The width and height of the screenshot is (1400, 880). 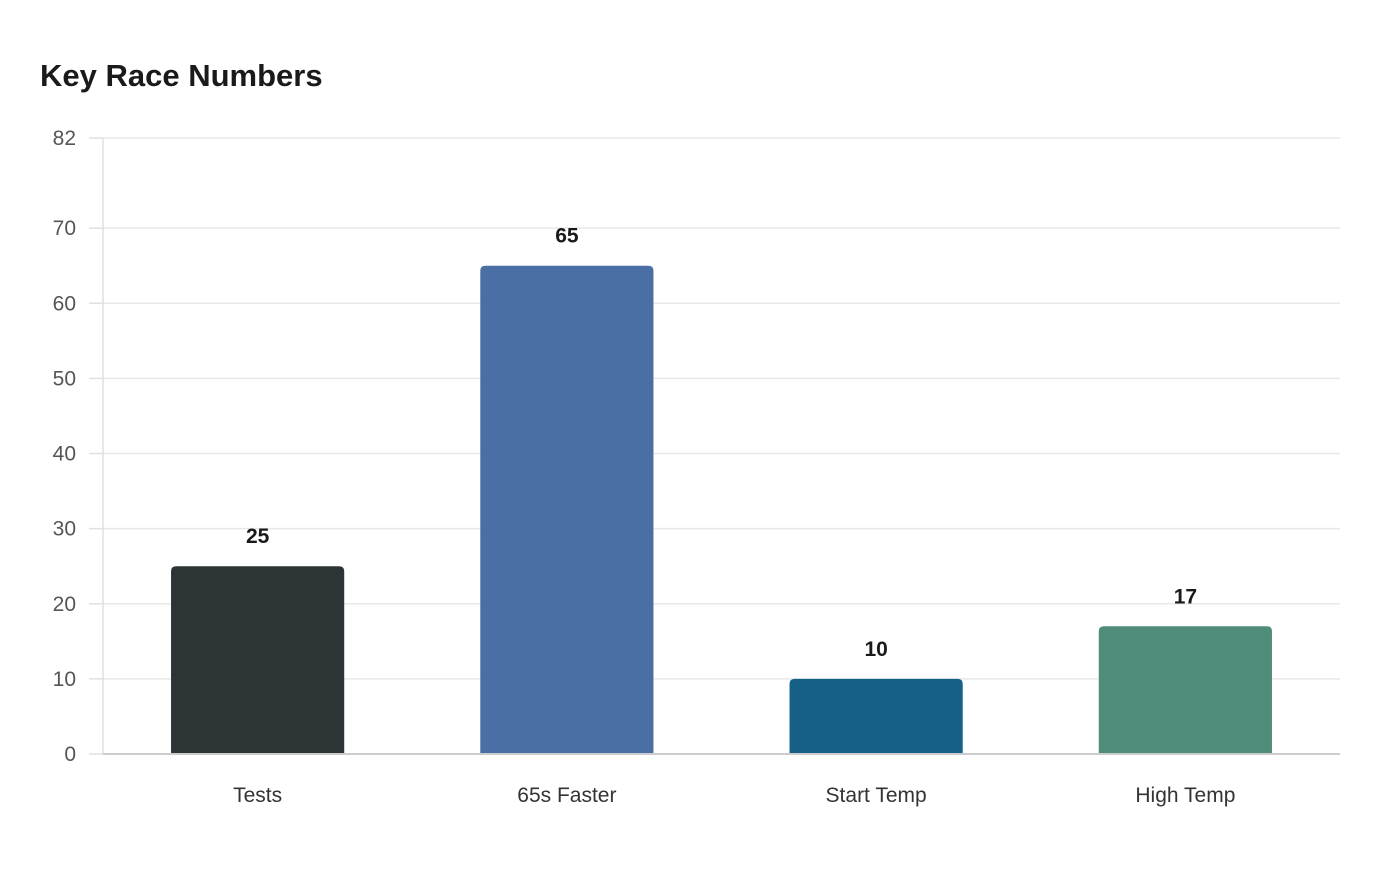 I want to click on x-category-label: Tests, so click(x=257, y=795).